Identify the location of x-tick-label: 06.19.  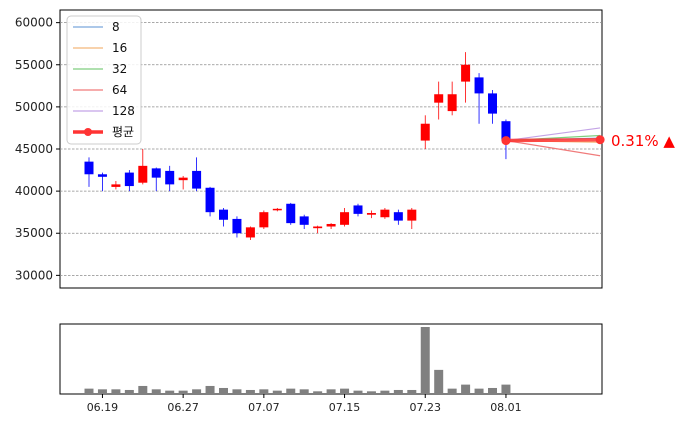
(103, 407).